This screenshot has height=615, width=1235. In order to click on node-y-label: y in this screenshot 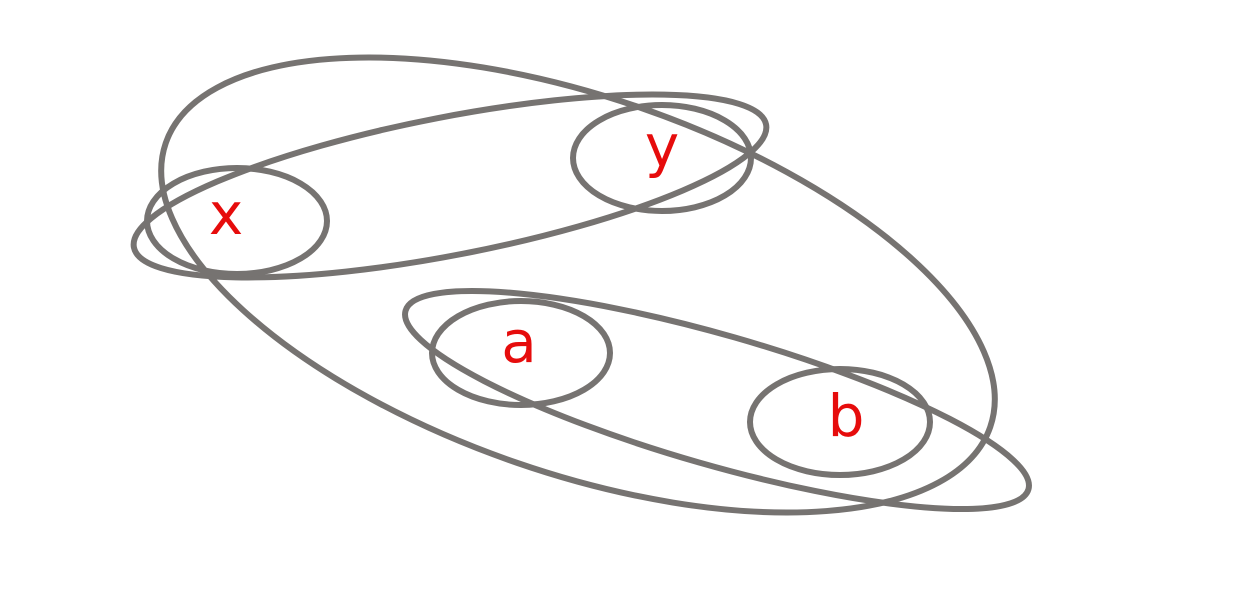, I will do `click(662, 146)`.